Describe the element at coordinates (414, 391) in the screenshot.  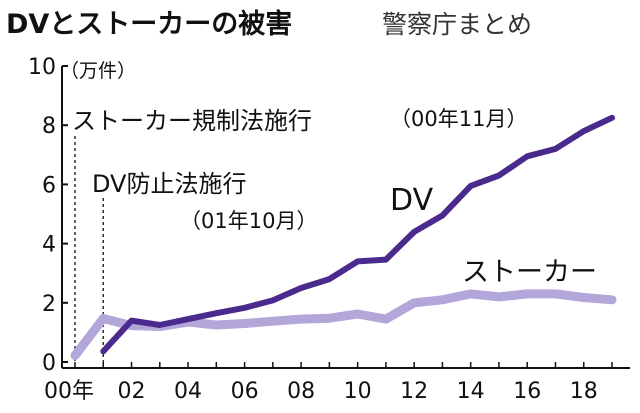
I see `x-tick-label: 12` at that location.